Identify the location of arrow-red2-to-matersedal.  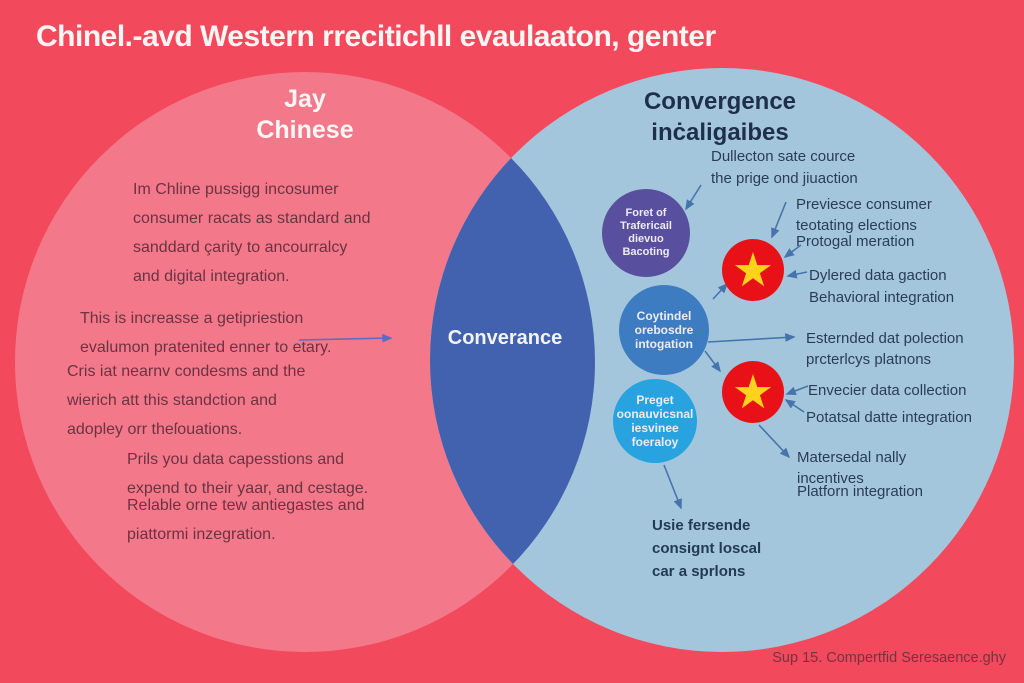
(774, 441).